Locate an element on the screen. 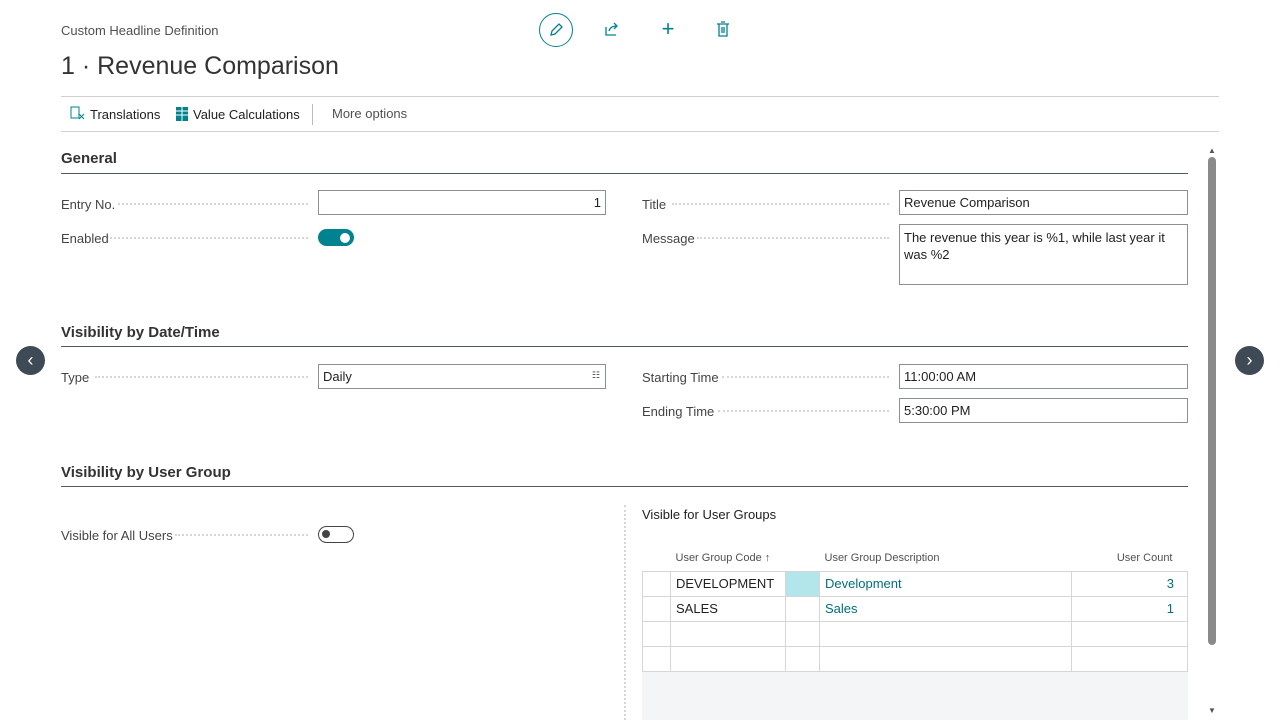 The width and height of the screenshot is (1280, 720). table-row: DEVELOPMENT Development 3 is located at coordinates (915, 583).